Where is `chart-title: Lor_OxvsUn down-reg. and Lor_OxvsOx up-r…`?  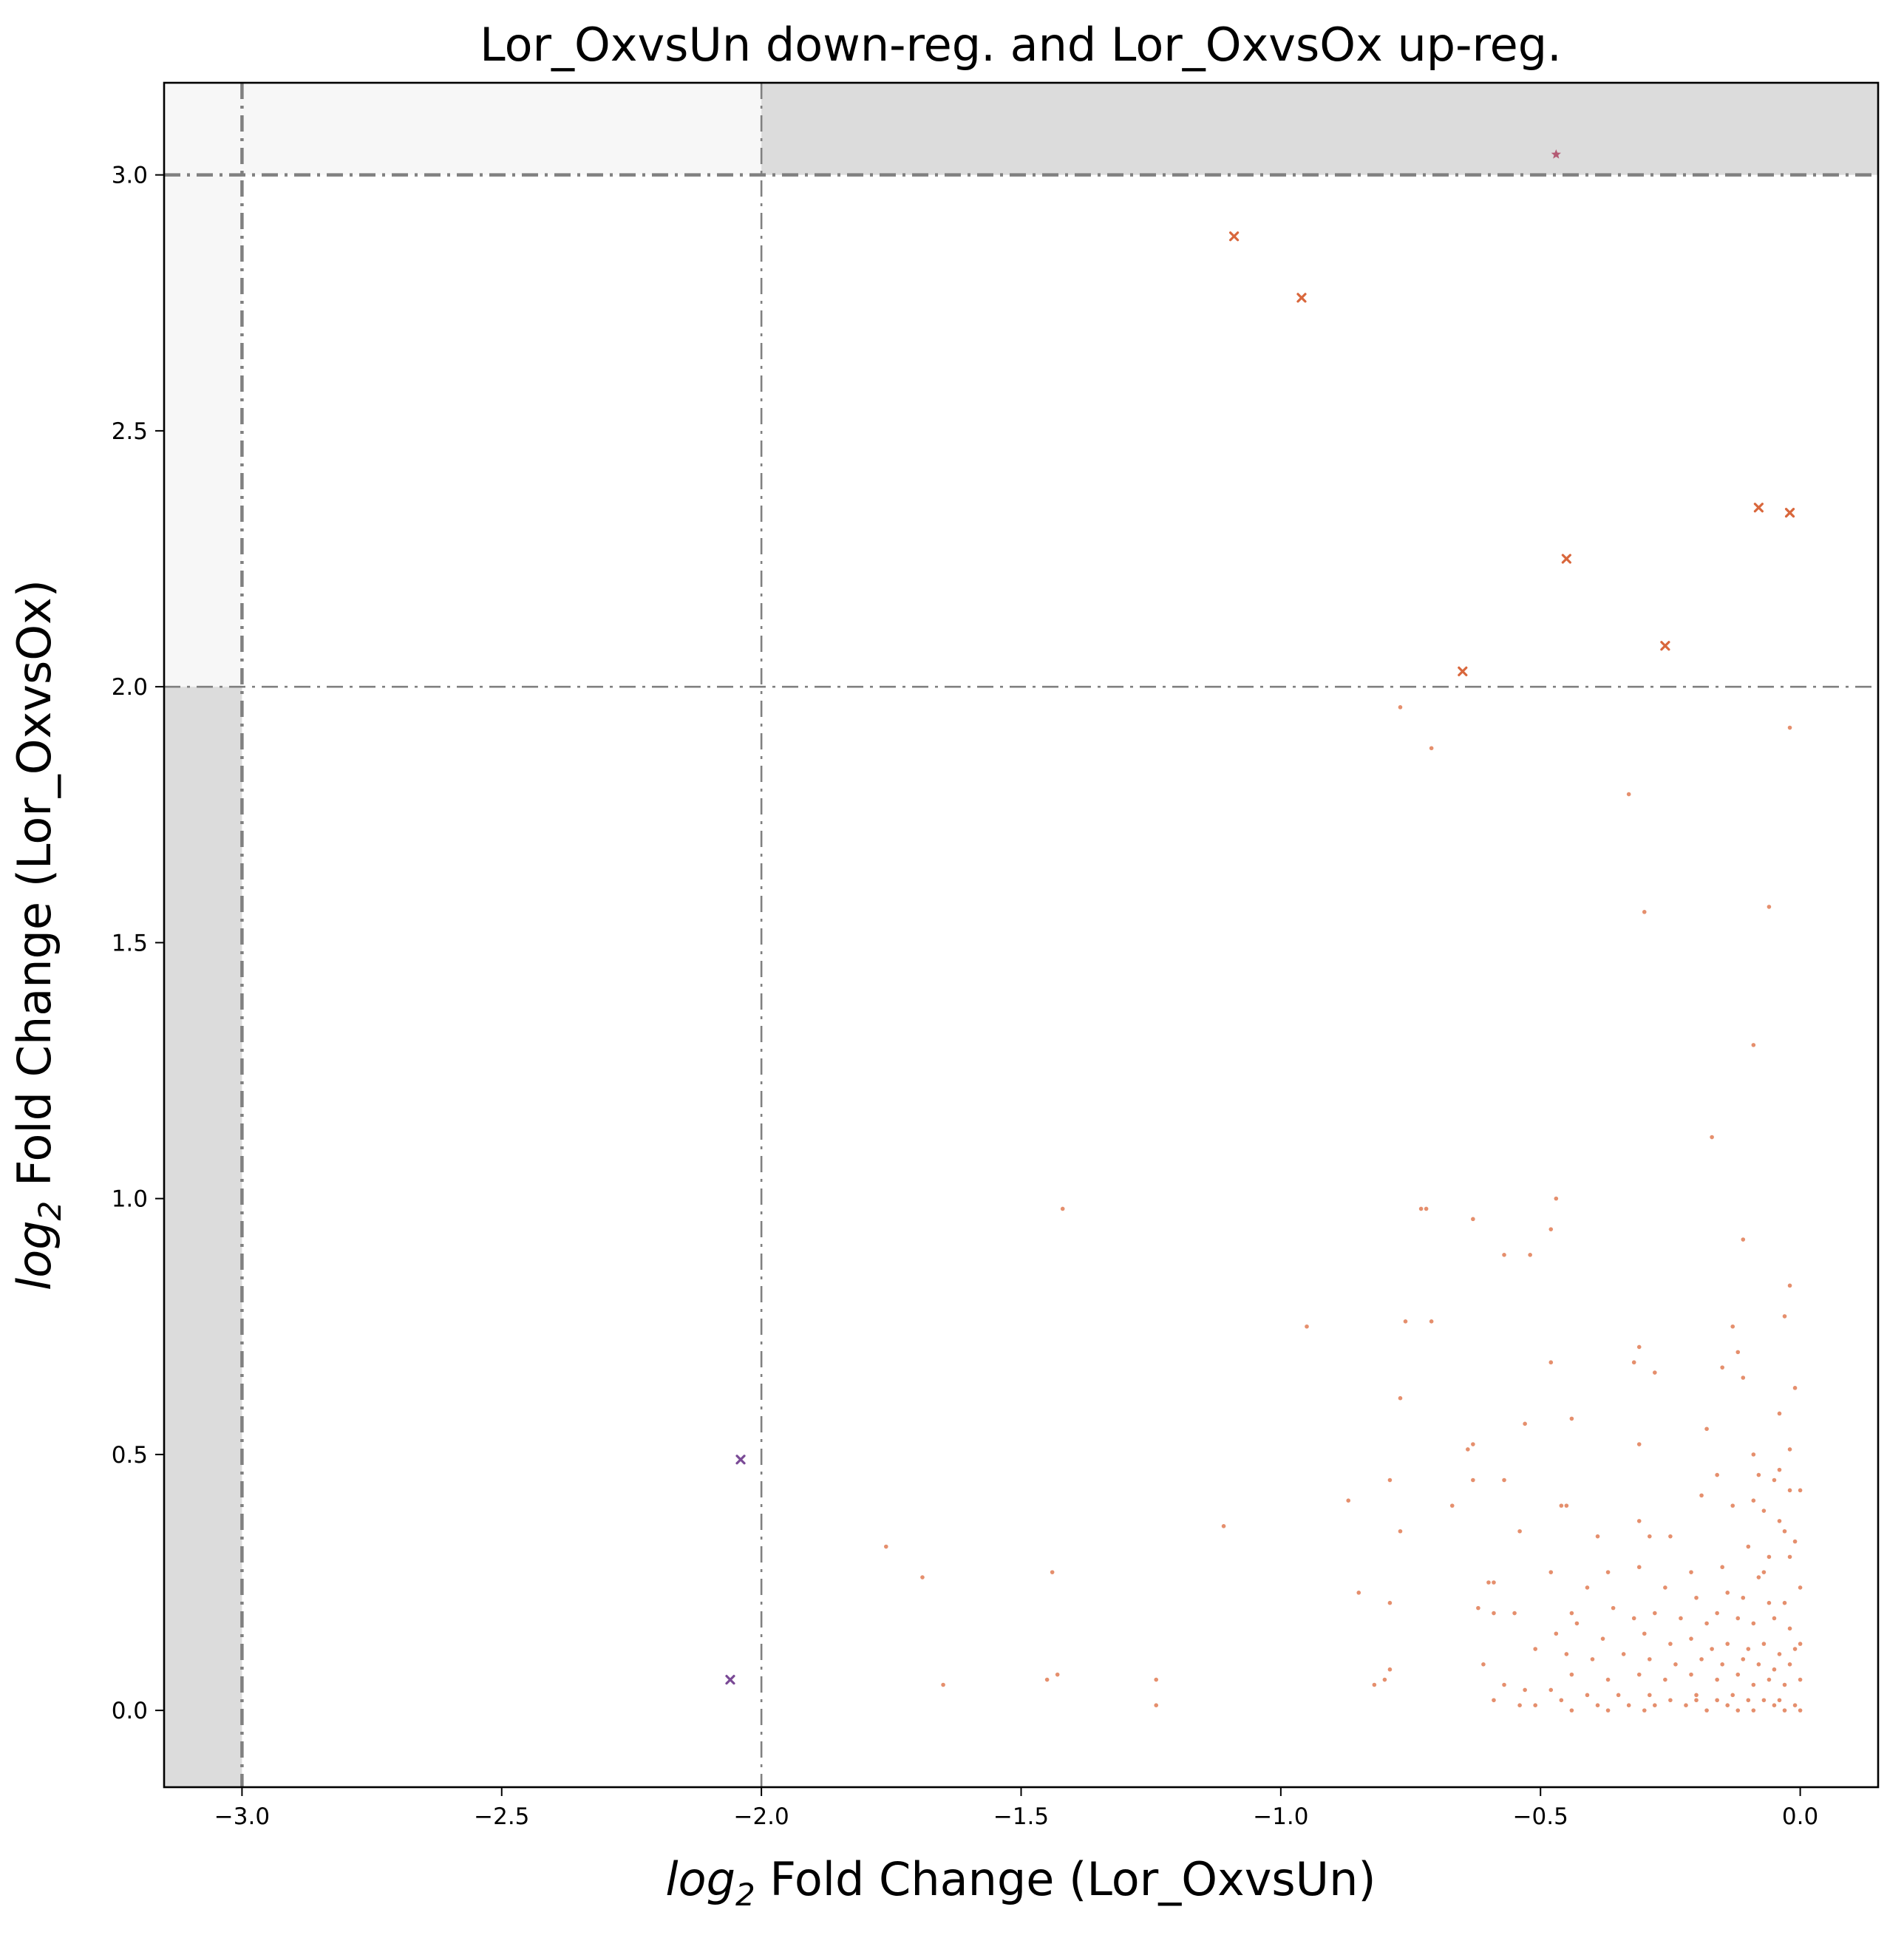 chart-title: Lor_OxvsUn down-reg. and Lor_OxvsOx up-r… is located at coordinates (1021, 45).